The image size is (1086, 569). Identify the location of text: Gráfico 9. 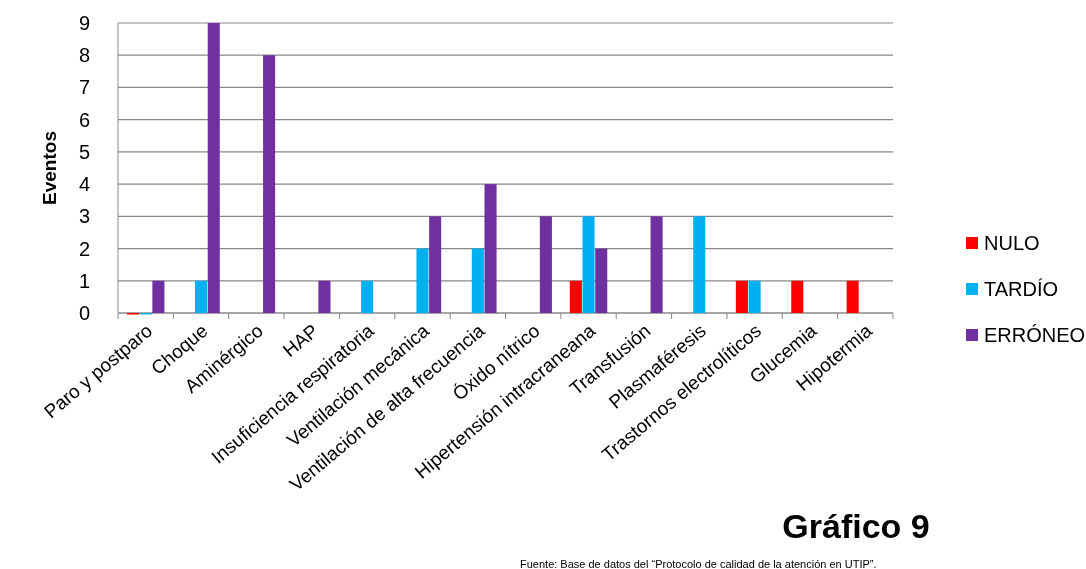
(856, 526).